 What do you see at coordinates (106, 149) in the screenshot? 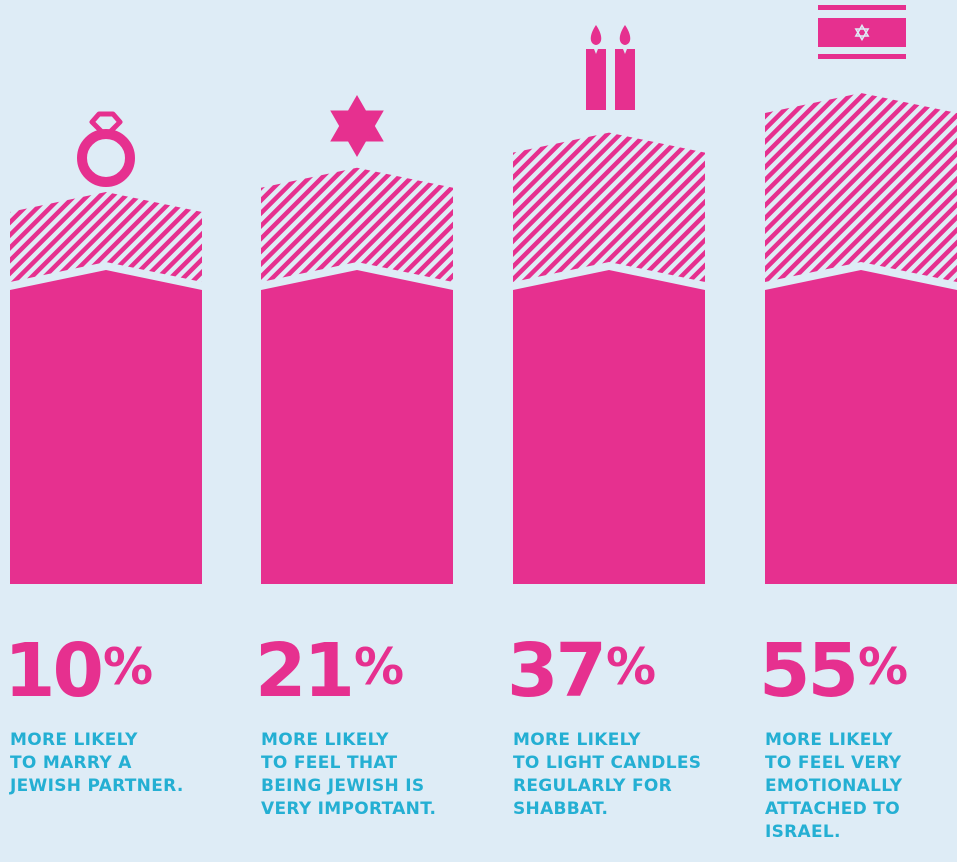
I see `ring-icon` at bounding box center [106, 149].